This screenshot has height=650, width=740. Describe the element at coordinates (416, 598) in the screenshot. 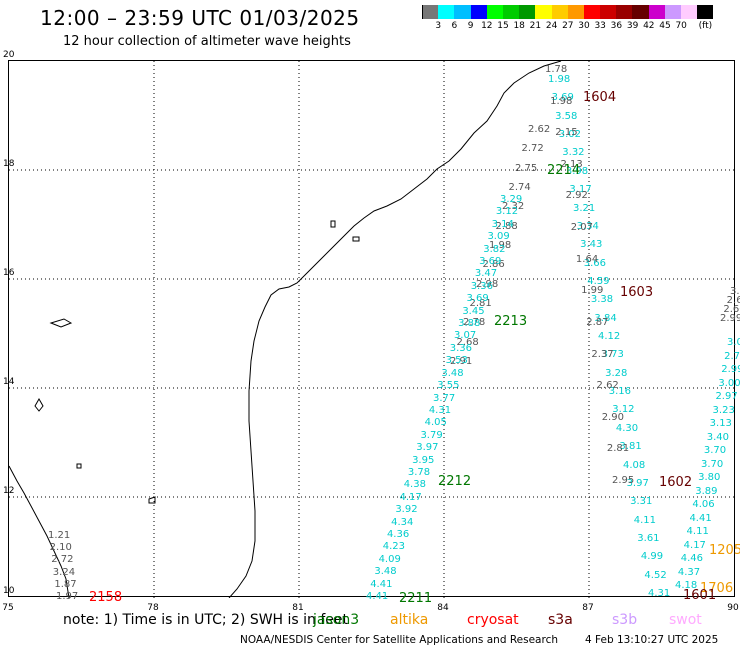

I see `pass-label-2211: 2211` at that location.